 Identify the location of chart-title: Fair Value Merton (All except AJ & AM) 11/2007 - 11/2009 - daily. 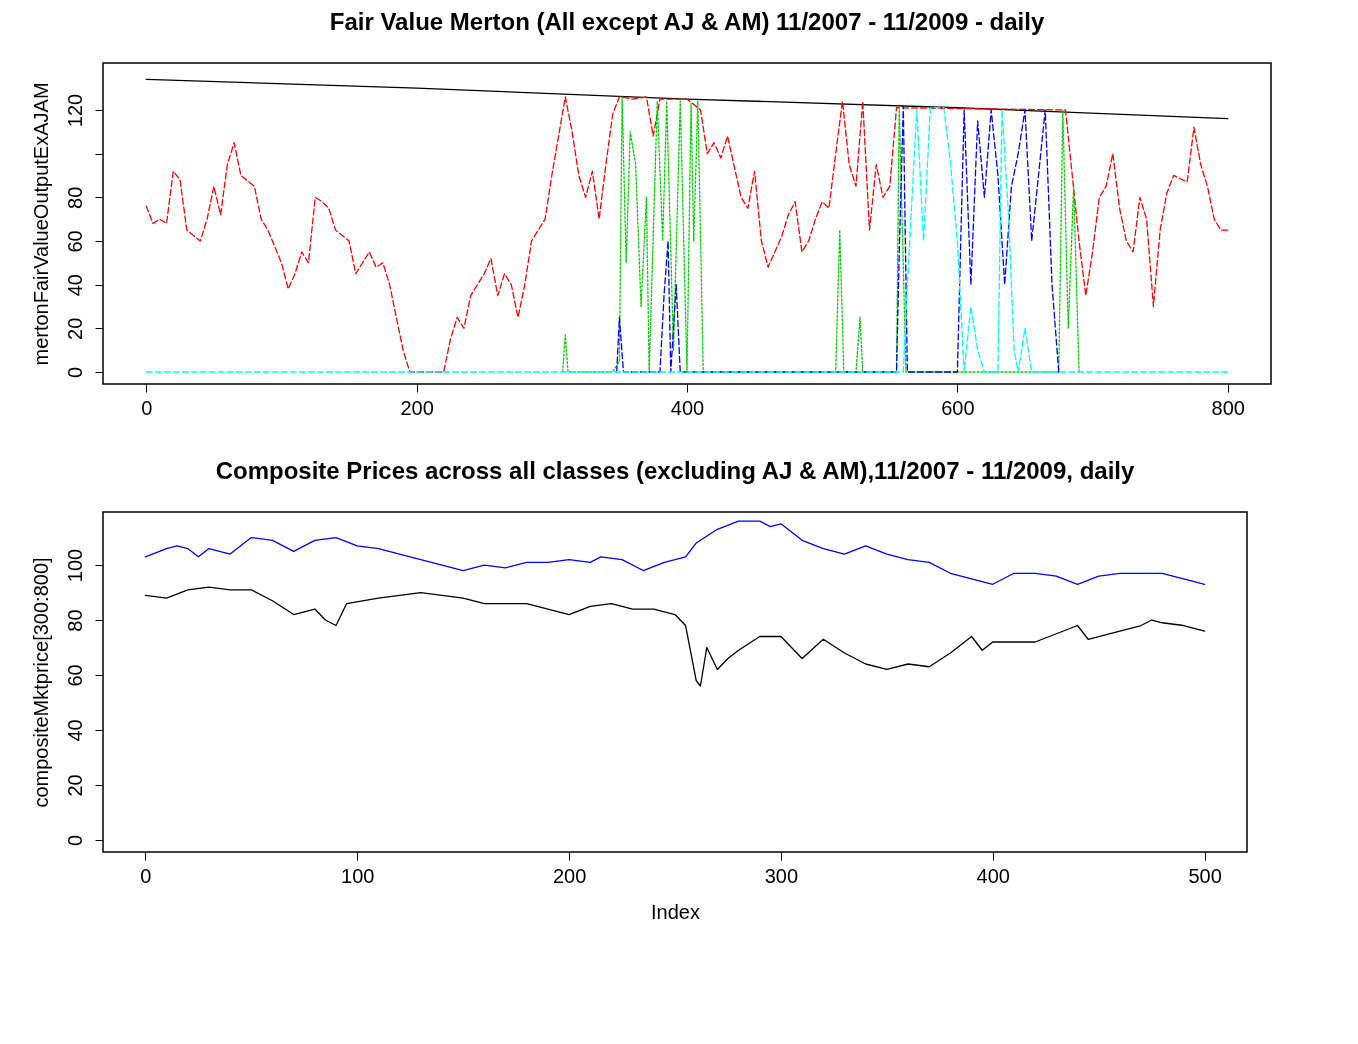
(687, 21).